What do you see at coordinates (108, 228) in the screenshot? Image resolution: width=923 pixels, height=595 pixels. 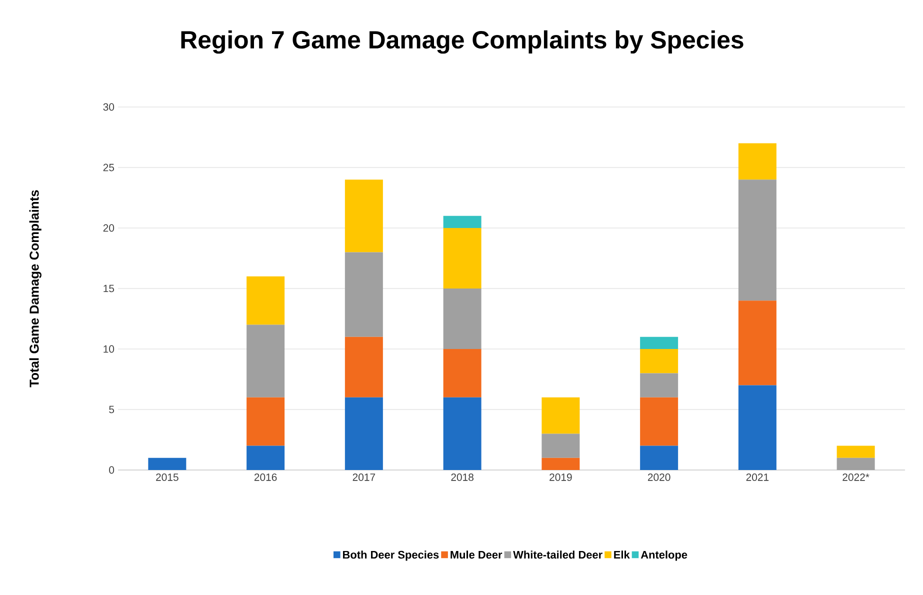 I see `y-tick-label: 20` at bounding box center [108, 228].